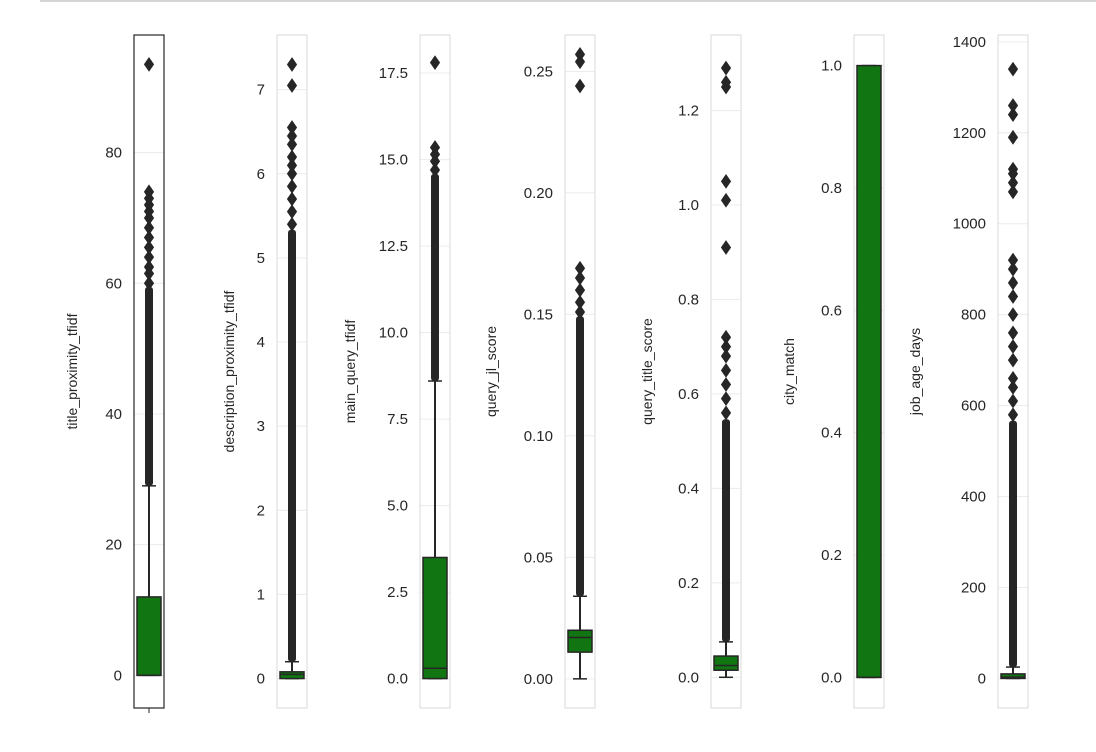 This screenshot has height=752, width=1096. Describe the element at coordinates (393, 333) in the screenshot. I see `y-tick-label: 10.0` at that location.